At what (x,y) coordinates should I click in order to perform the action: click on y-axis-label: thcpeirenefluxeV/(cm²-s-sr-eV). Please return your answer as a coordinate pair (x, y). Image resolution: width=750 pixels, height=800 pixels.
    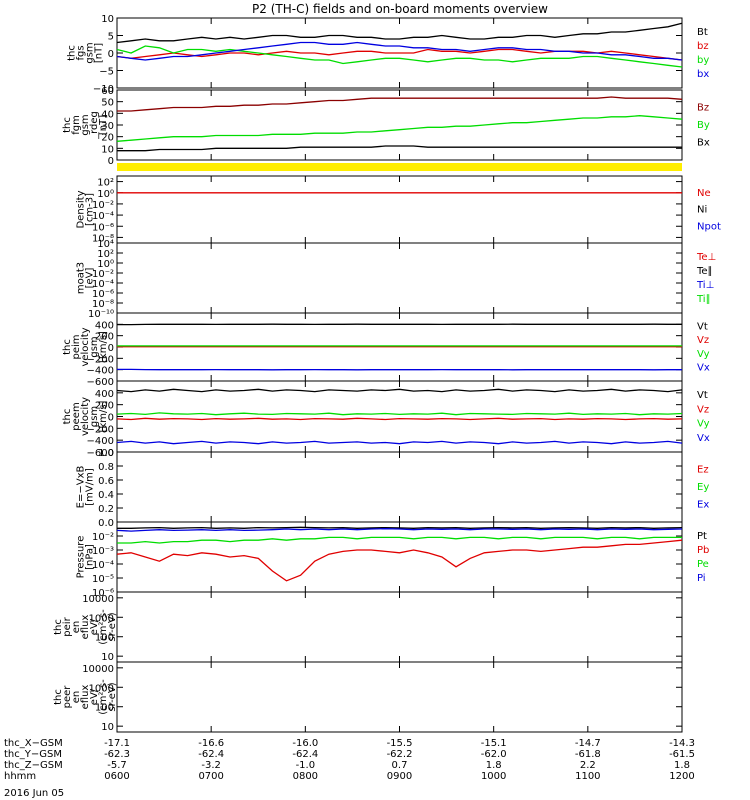
    Looking at the image, I should click on (85, 627).